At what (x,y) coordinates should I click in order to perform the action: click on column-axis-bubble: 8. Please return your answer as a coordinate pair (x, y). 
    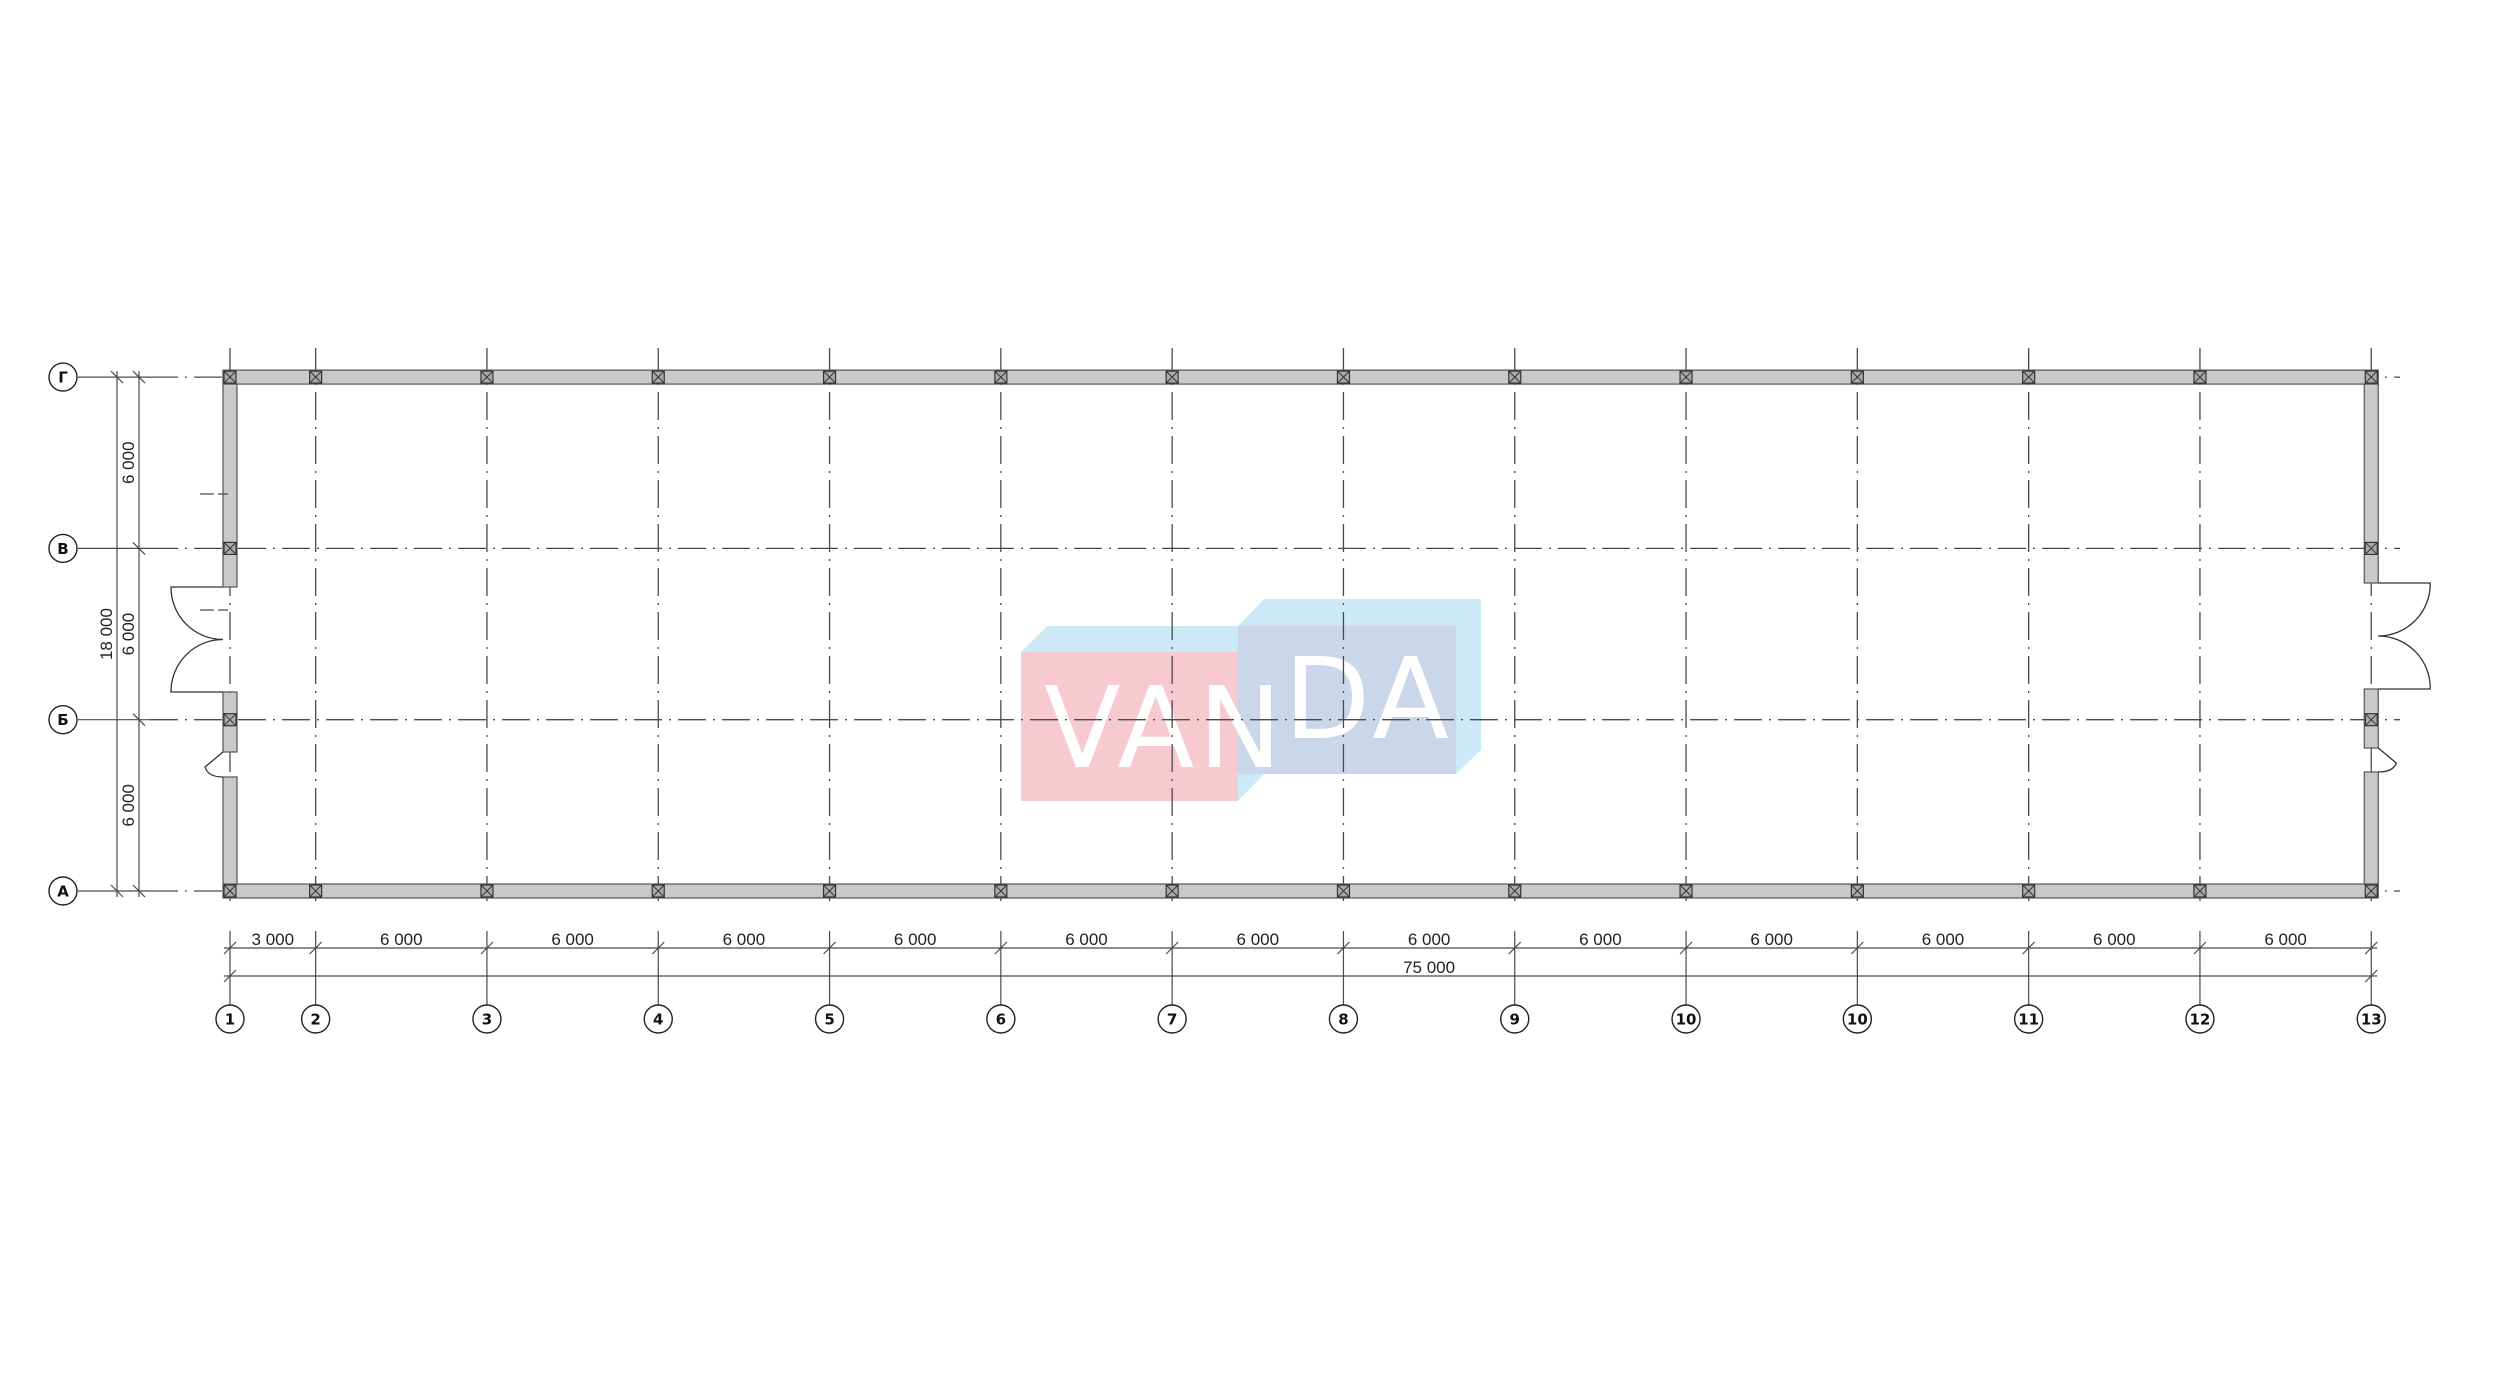
    Looking at the image, I should click on (1343, 1019).